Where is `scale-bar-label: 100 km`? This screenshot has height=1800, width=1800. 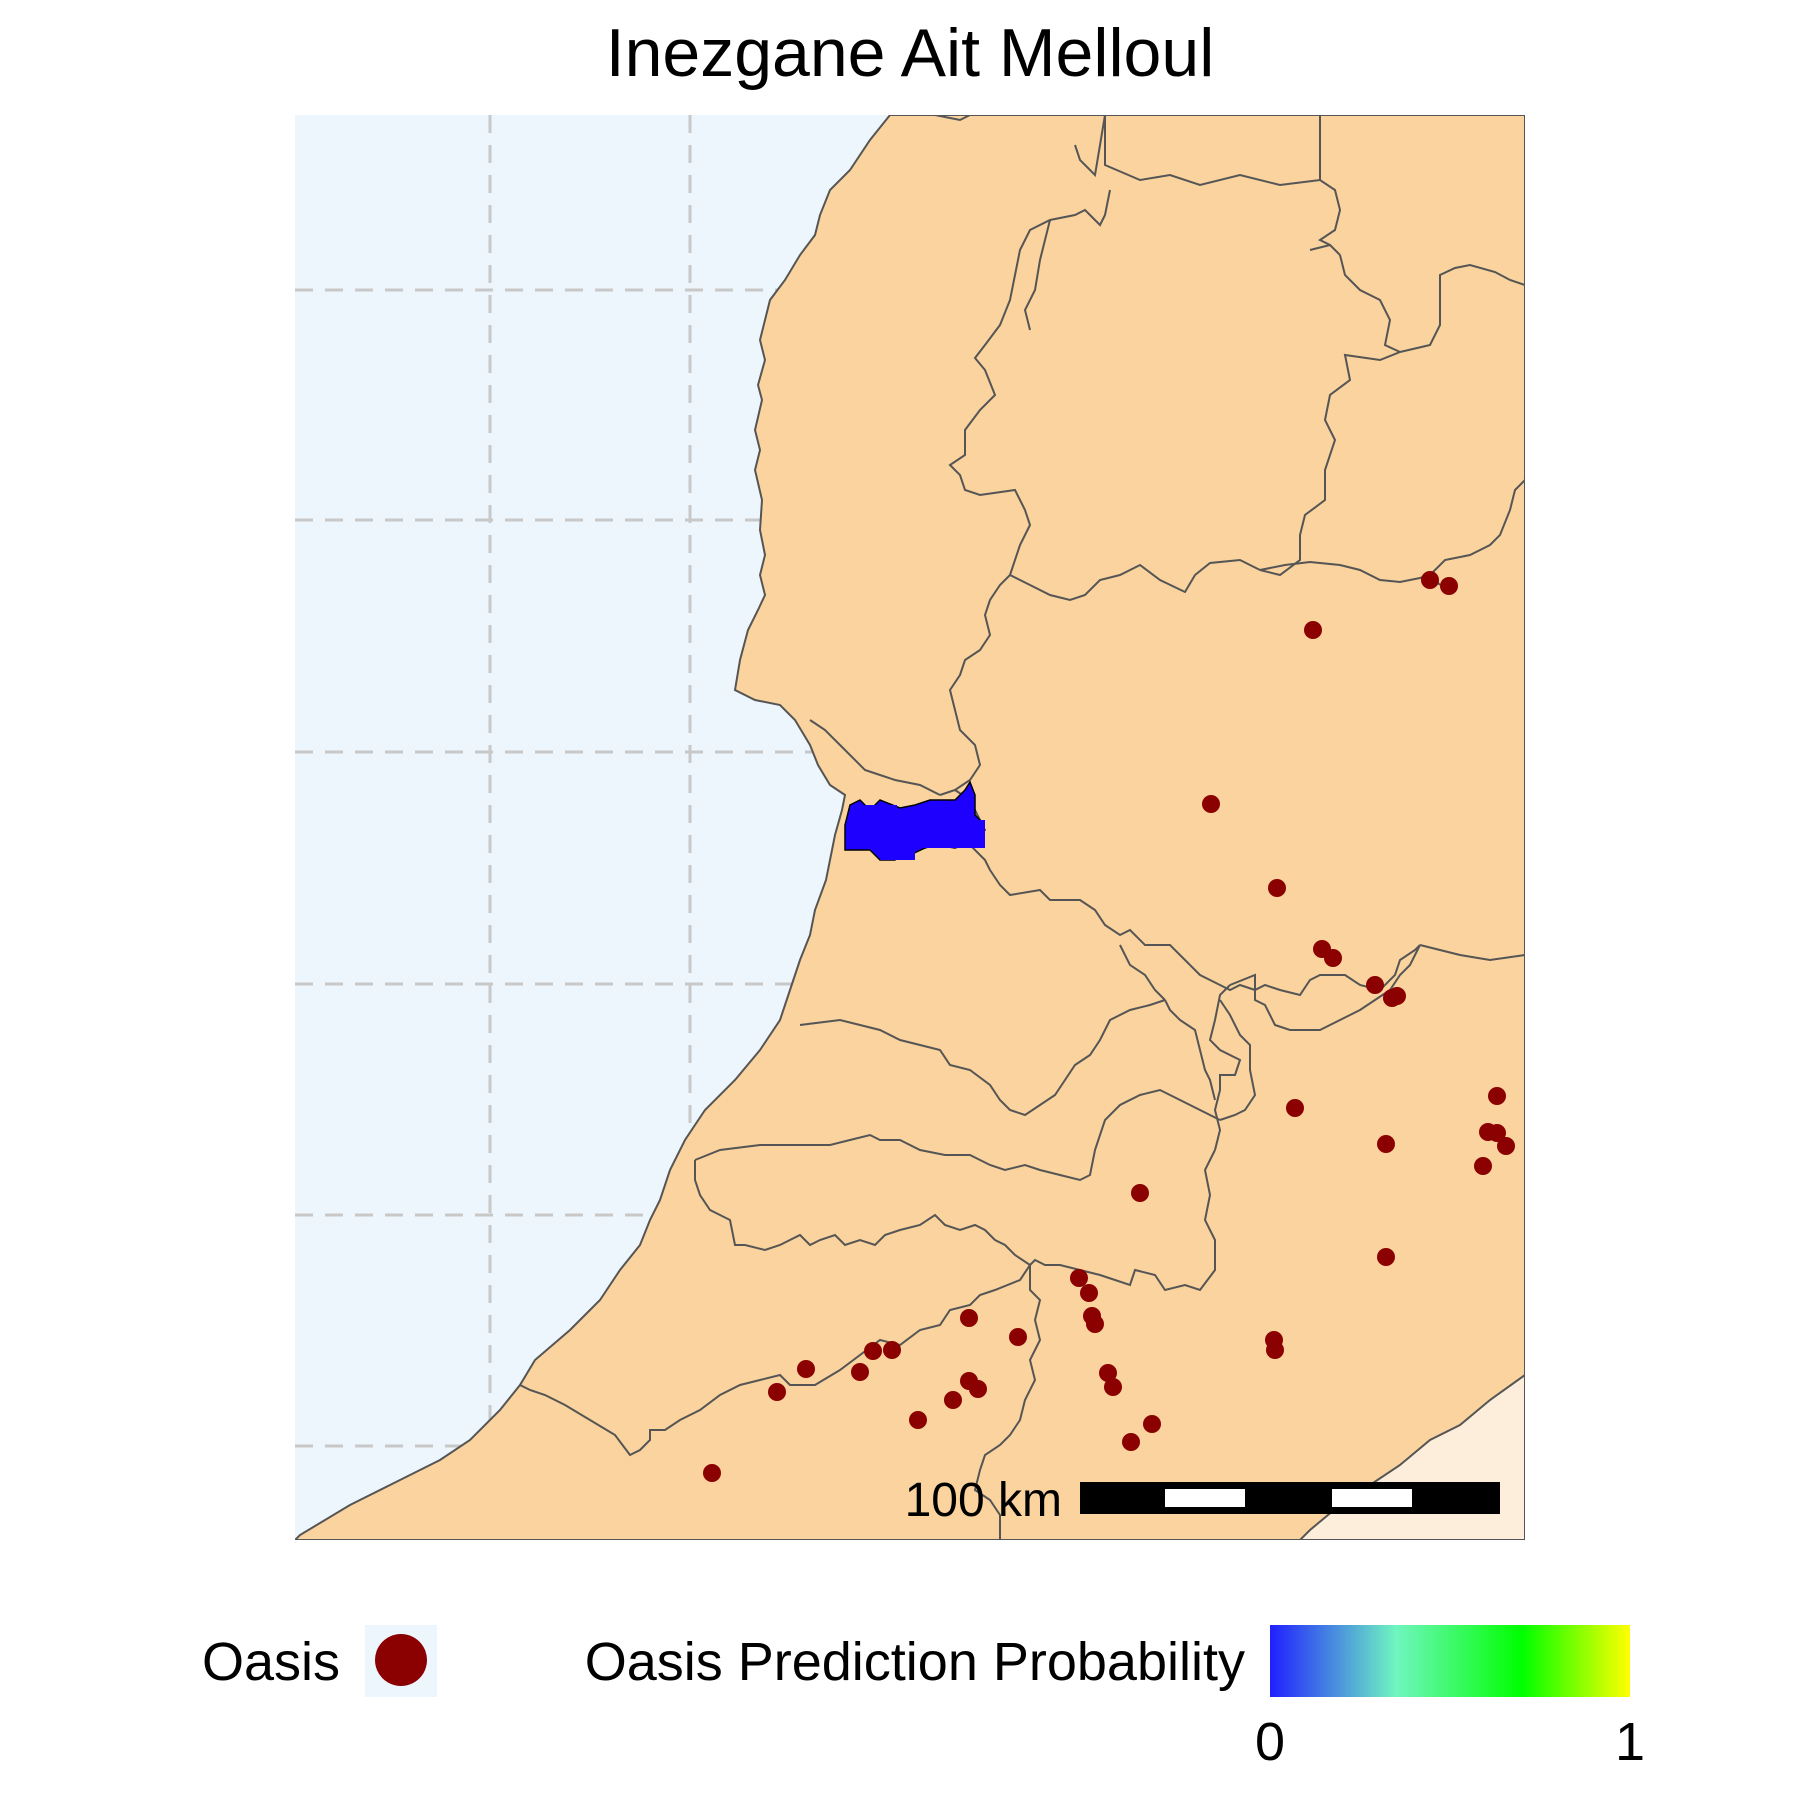
scale-bar-label: 100 km is located at coordinates (983, 1500).